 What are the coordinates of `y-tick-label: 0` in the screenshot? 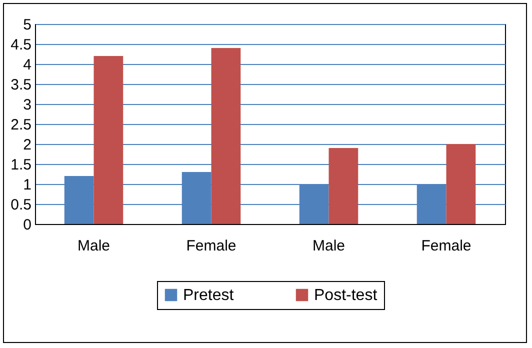 It's located at (27, 225).